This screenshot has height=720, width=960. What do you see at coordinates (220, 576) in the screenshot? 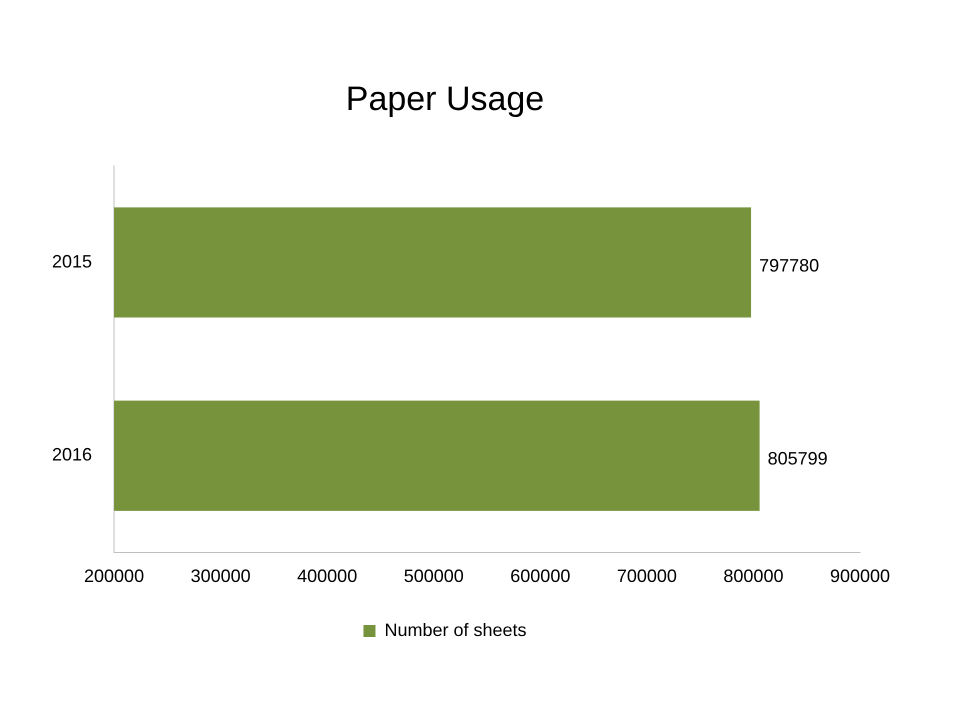
I see `x-tick-label: 300000` at bounding box center [220, 576].